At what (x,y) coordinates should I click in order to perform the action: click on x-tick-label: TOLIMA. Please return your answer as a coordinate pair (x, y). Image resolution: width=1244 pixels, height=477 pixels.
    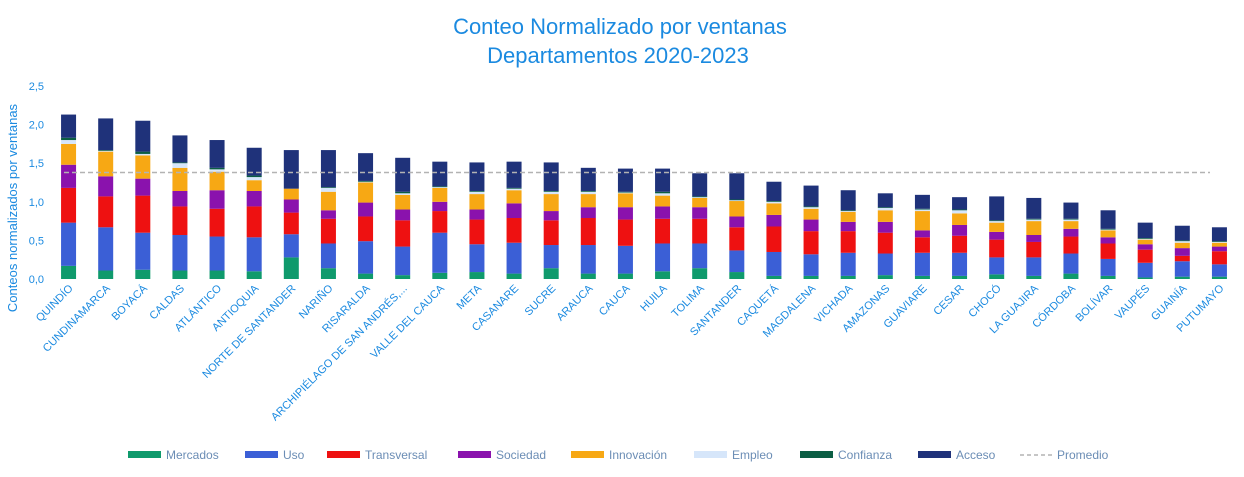
    Looking at the image, I should click on (689, 301).